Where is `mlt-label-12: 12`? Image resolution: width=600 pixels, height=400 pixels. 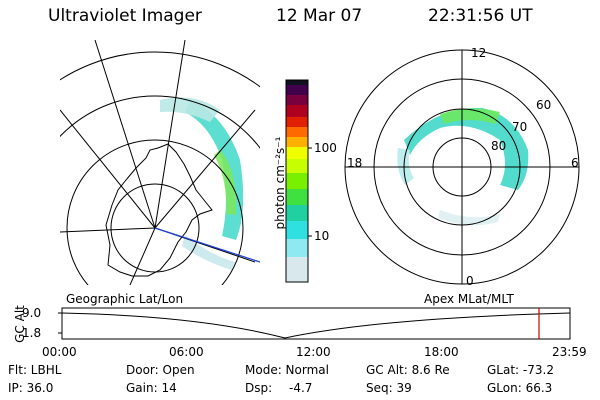 mlt-label-12: 12 is located at coordinates (479, 53).